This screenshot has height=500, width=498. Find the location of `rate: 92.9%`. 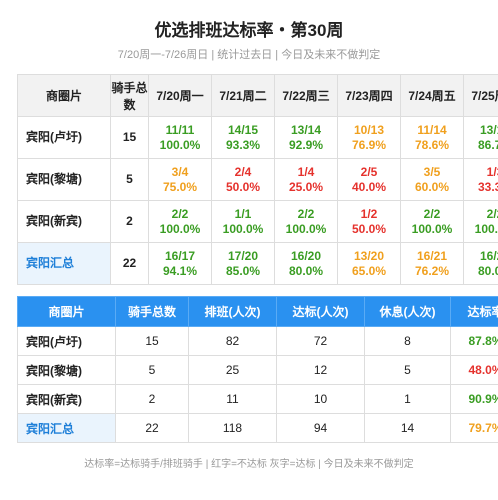

rate: 92.9% is located at coordinates (306, 144).